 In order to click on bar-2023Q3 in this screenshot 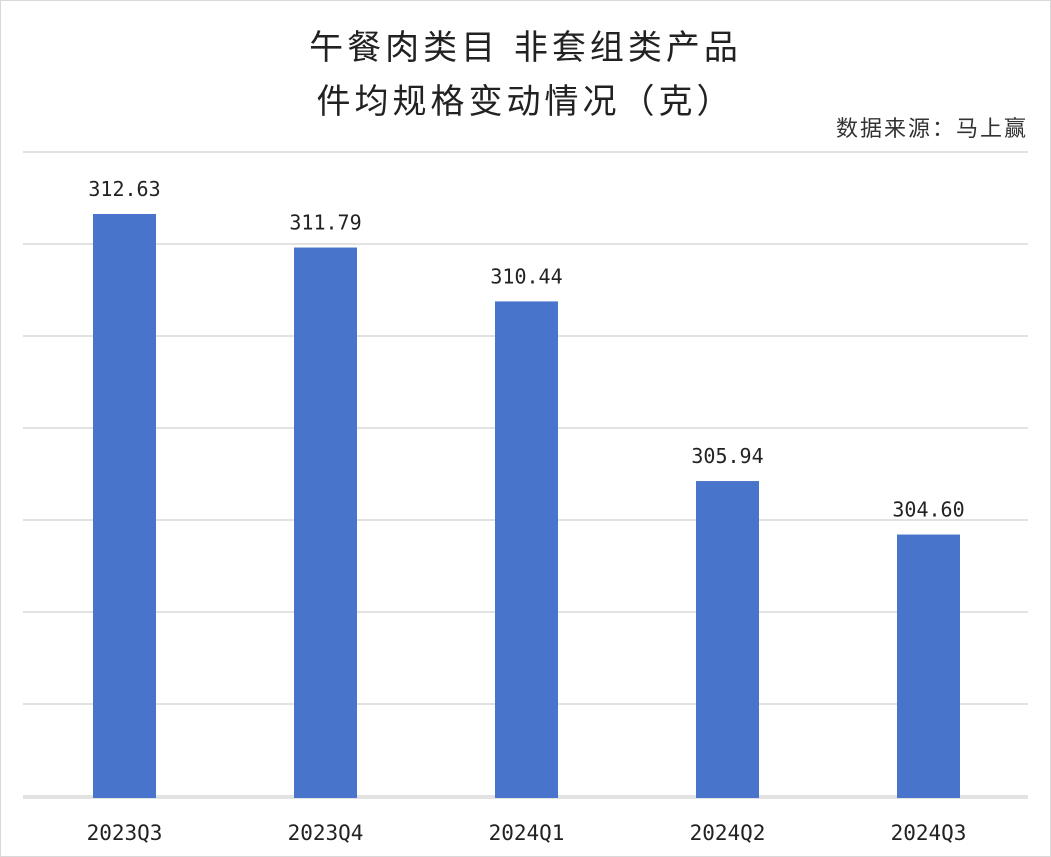, I will do `click(124, 506)`.